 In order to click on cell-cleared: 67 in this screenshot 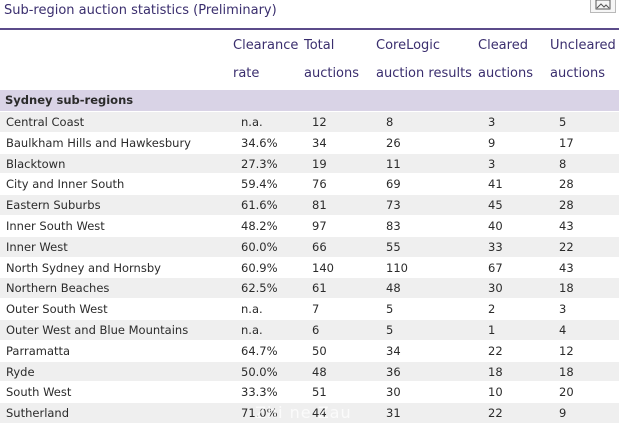, I will do `click(495, 267)`.